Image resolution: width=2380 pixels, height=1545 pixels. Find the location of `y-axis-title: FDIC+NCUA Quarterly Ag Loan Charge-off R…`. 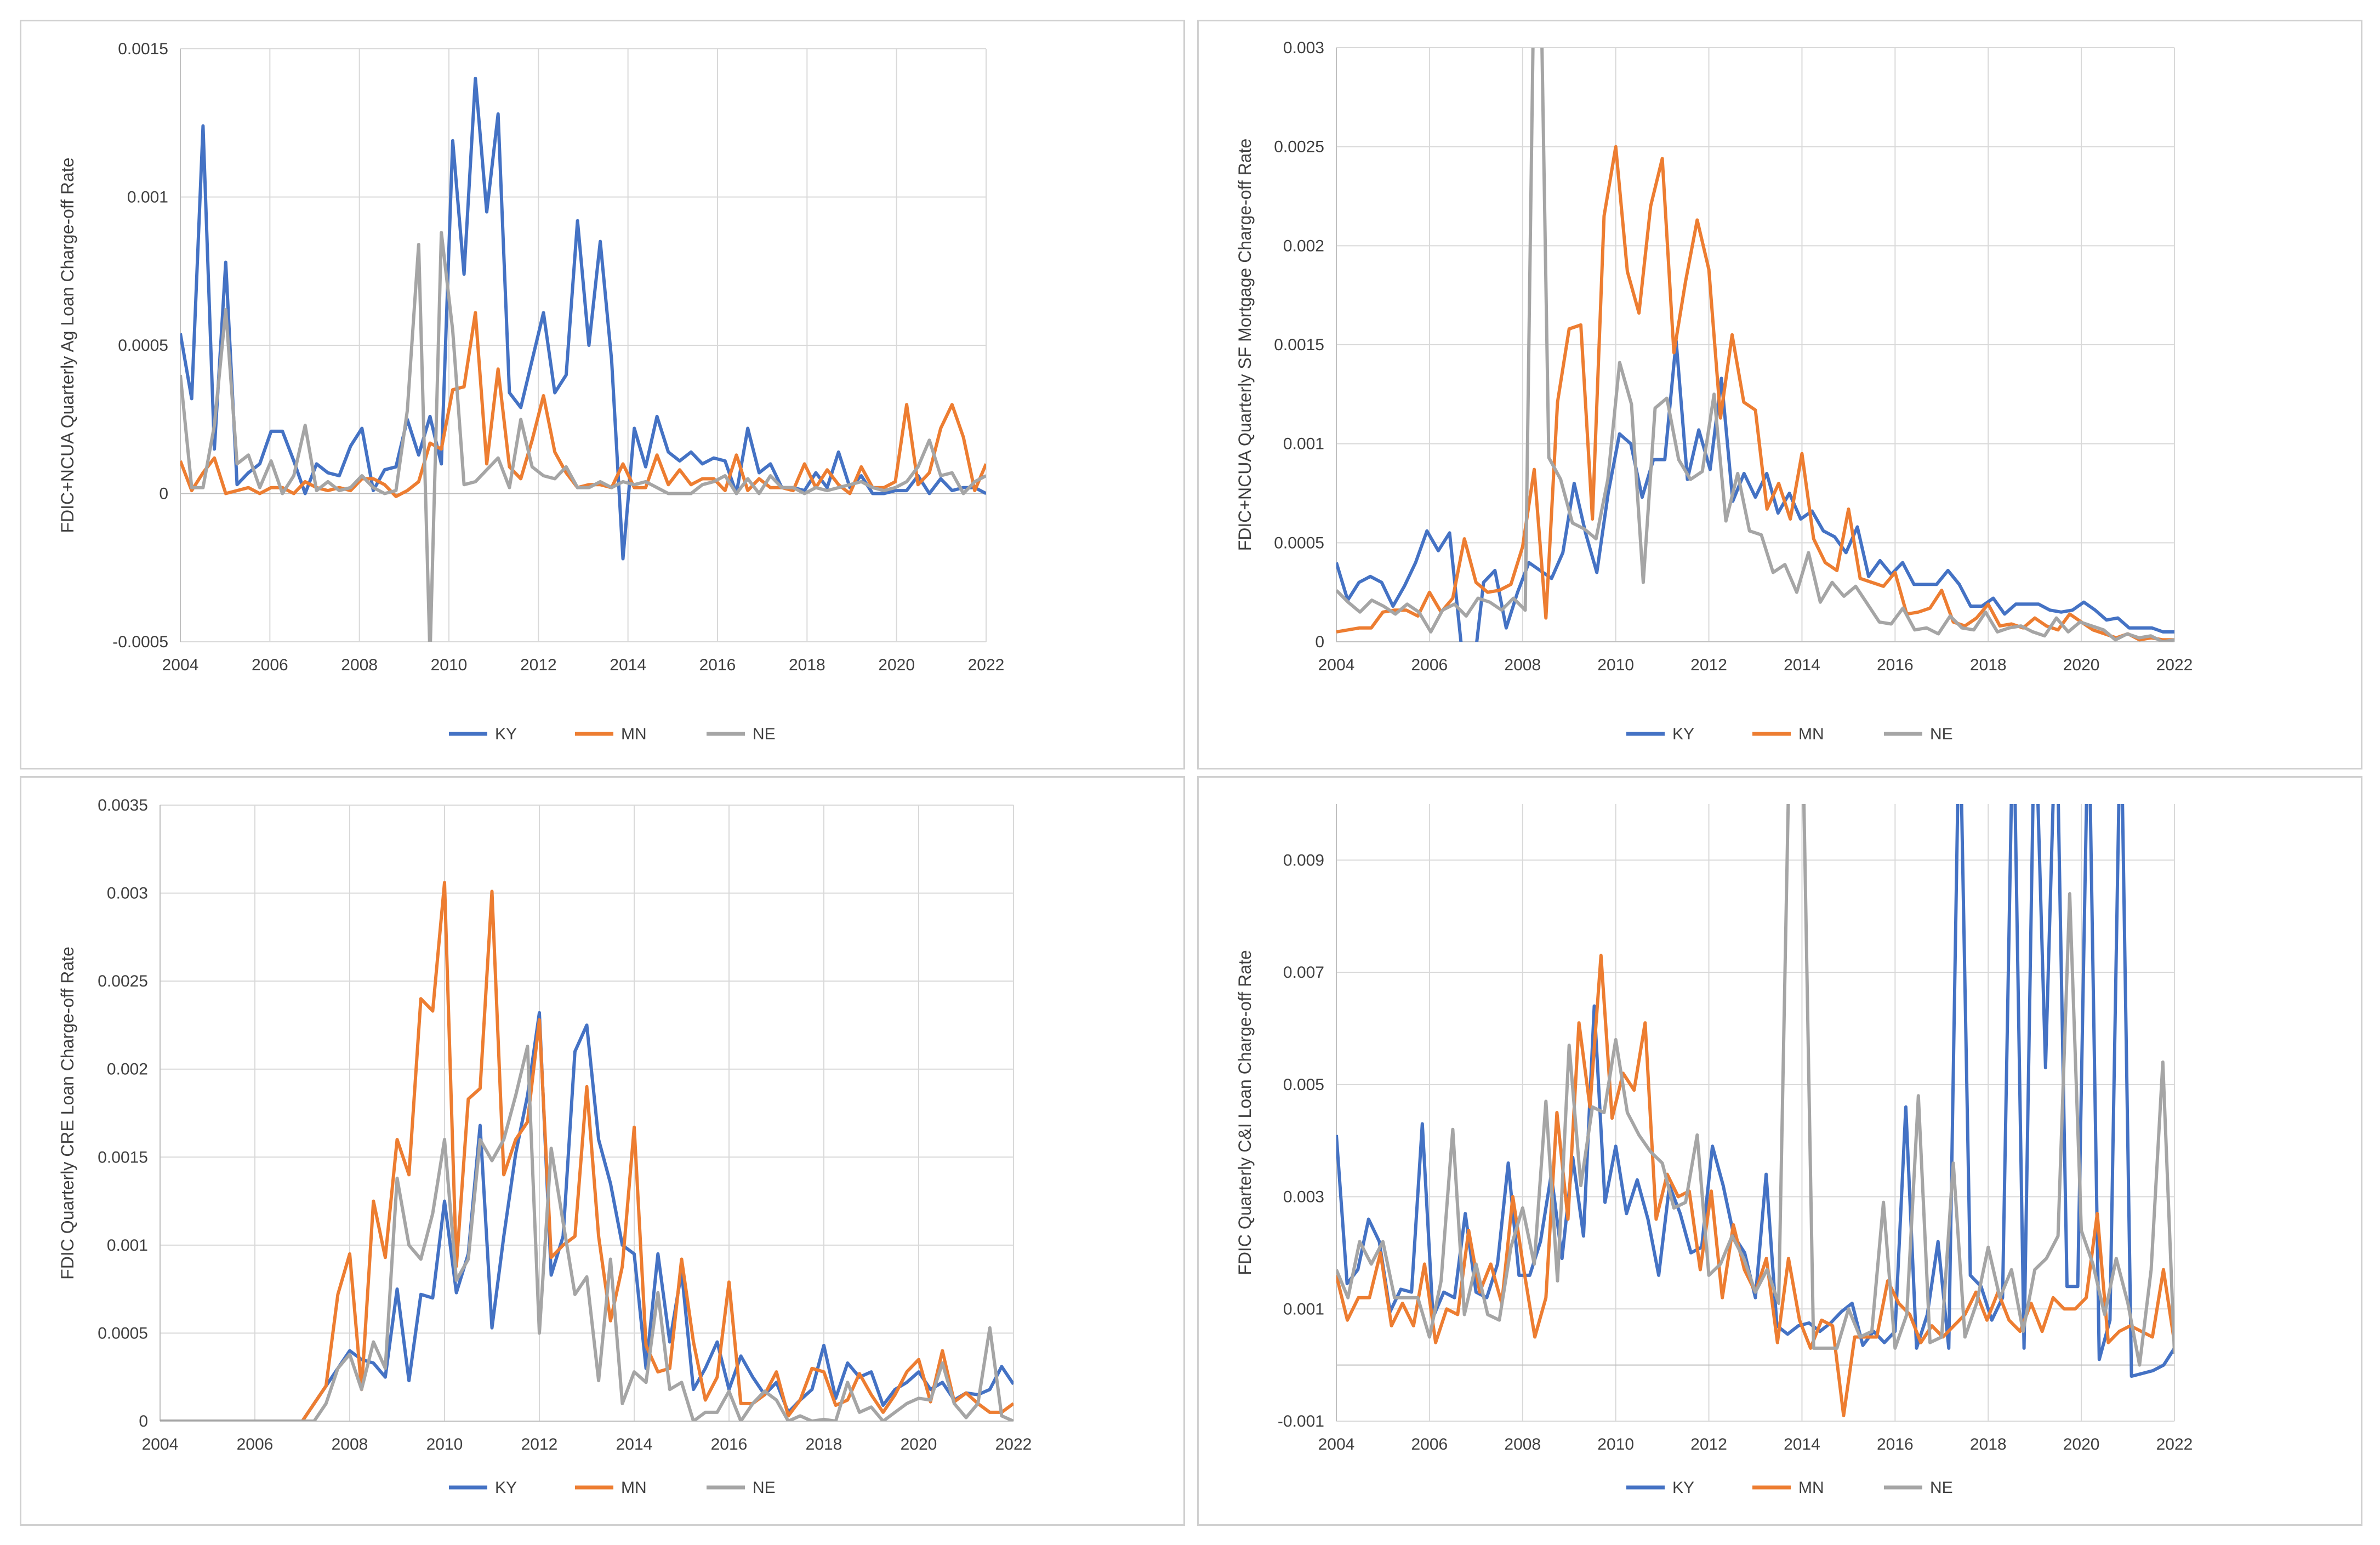

y-axis-title: FDIC+NCUA Quarterly Ag Loan Charge-off R… is located at coordinates (67, 345).